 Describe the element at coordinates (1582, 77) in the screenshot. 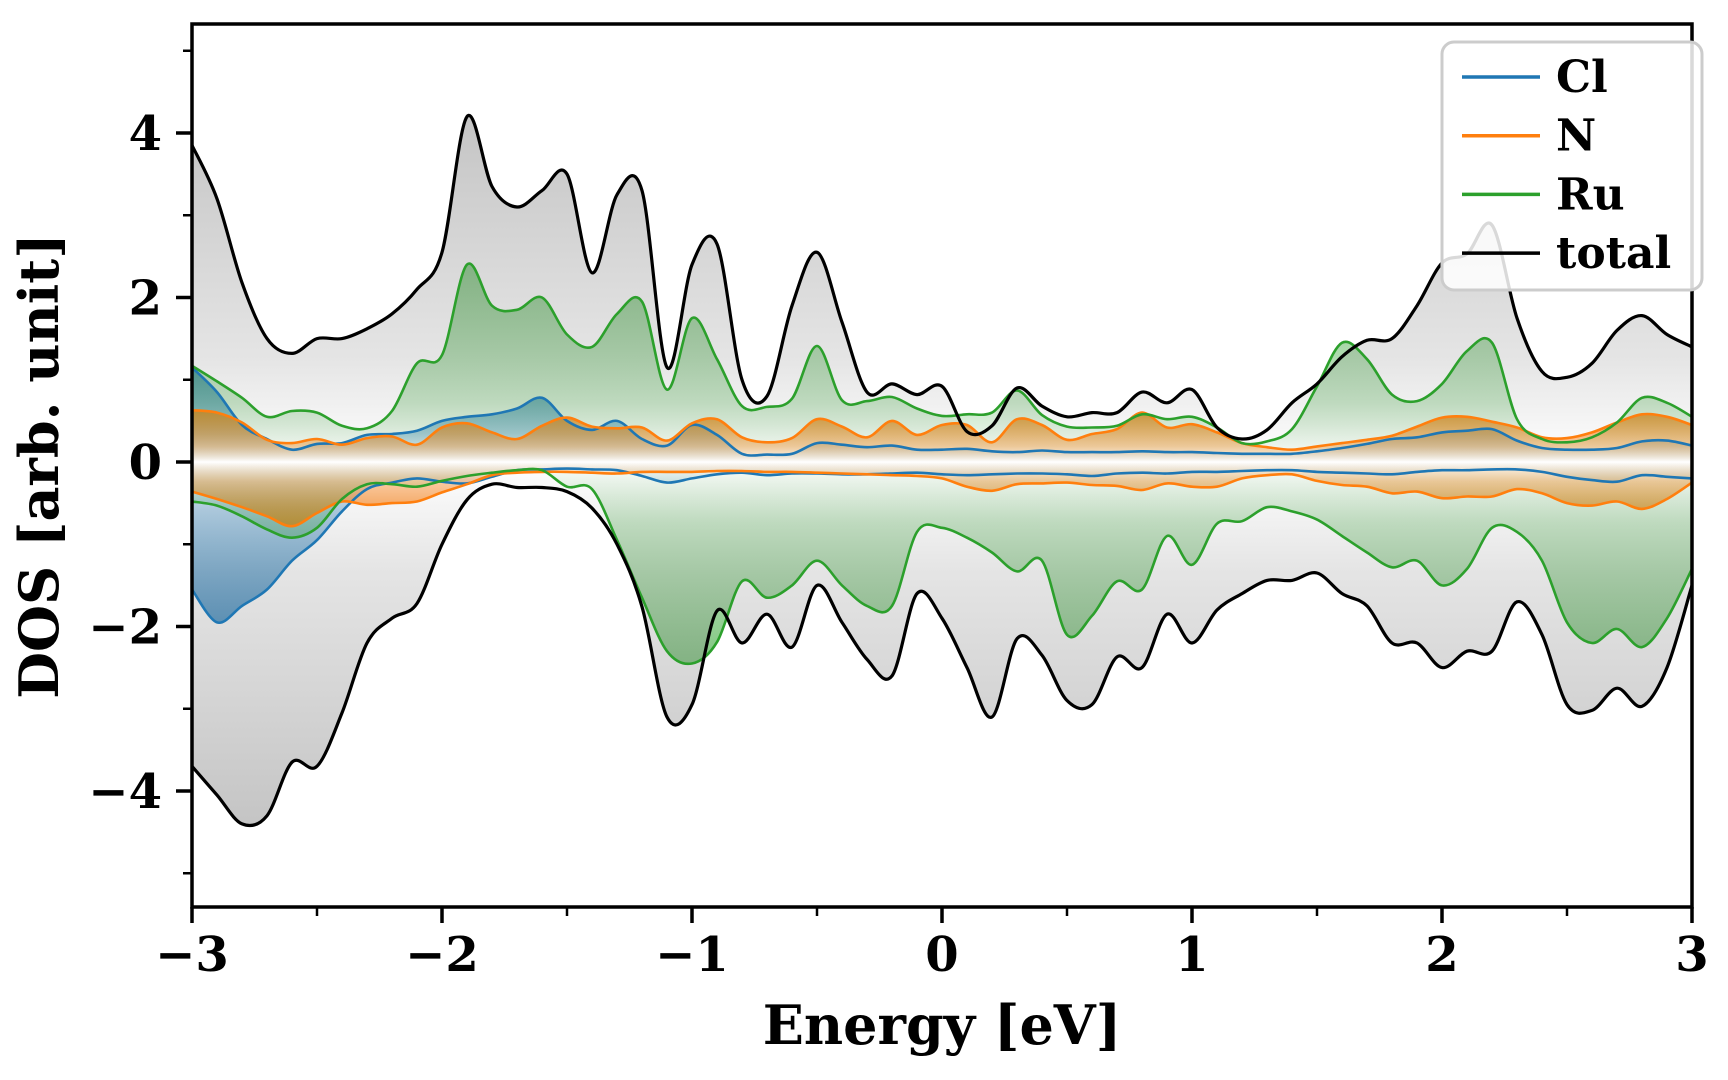

I see `legend-label-Cl: Cl` at that location.